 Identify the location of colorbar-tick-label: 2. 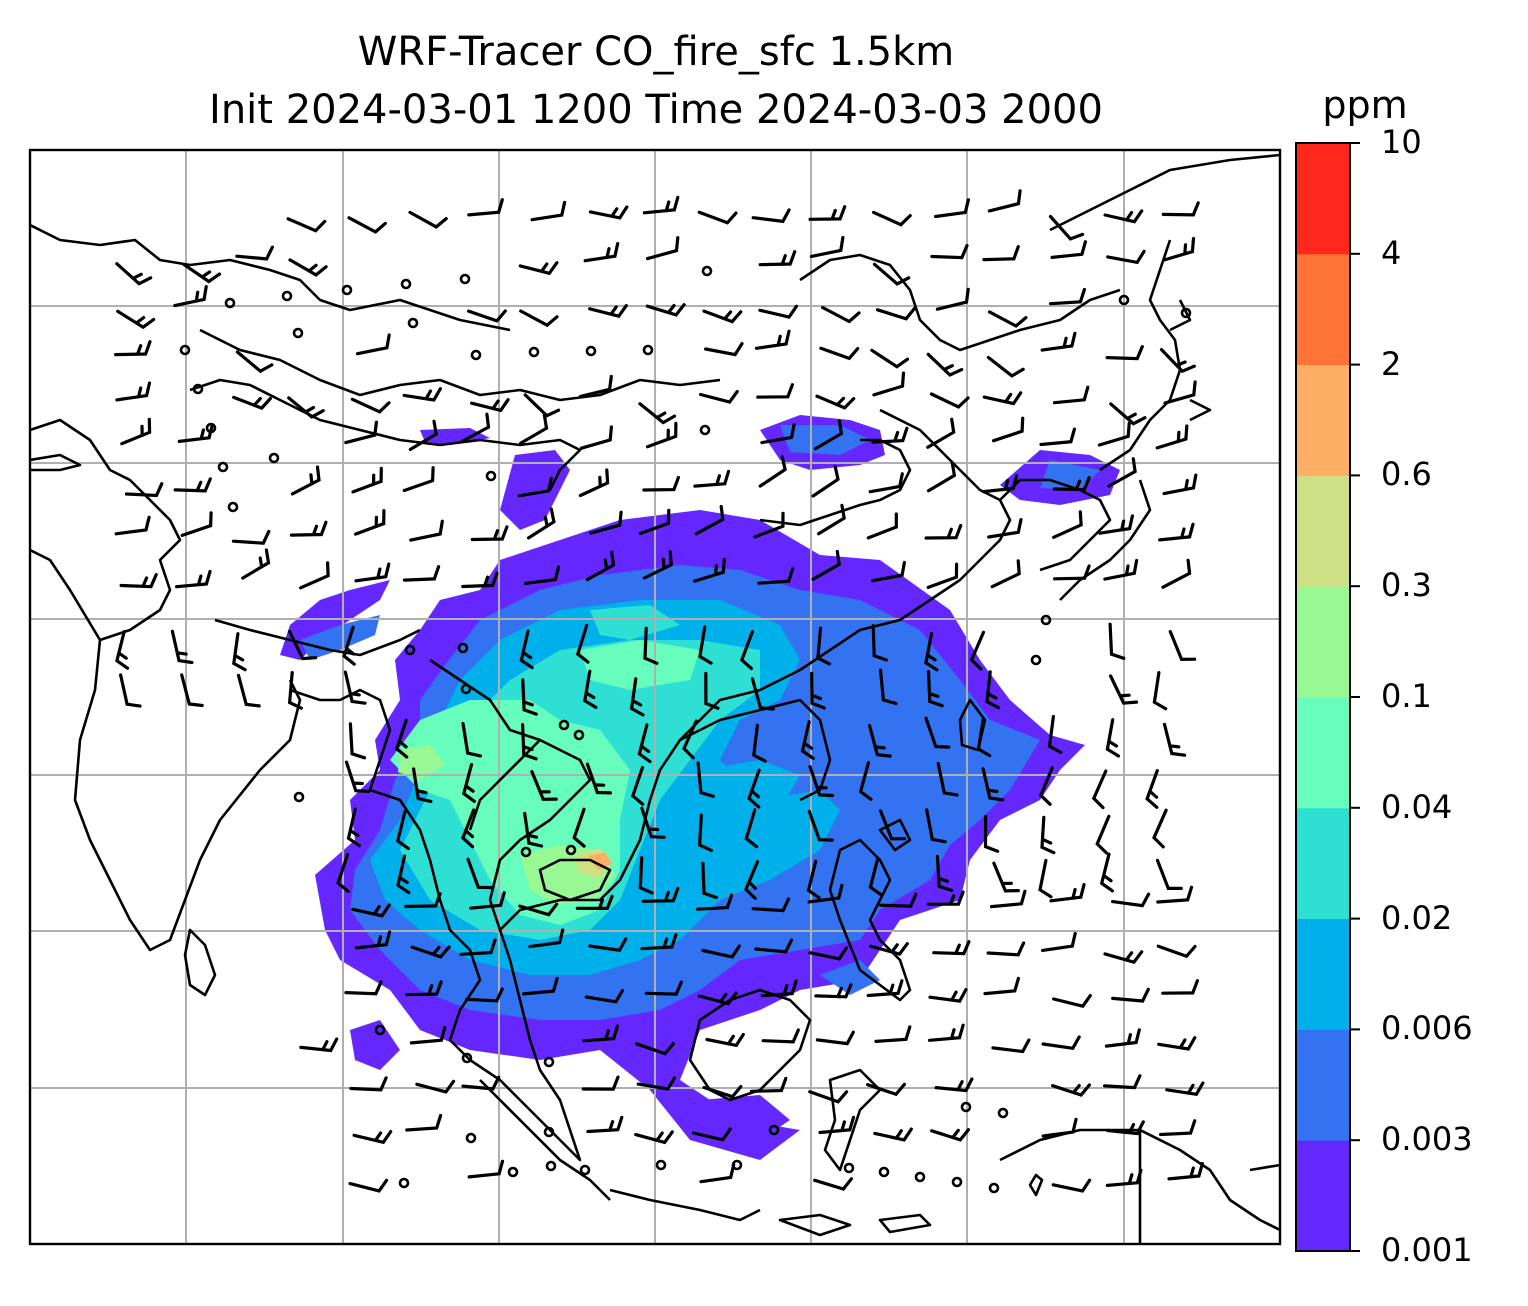
(1391, 363).